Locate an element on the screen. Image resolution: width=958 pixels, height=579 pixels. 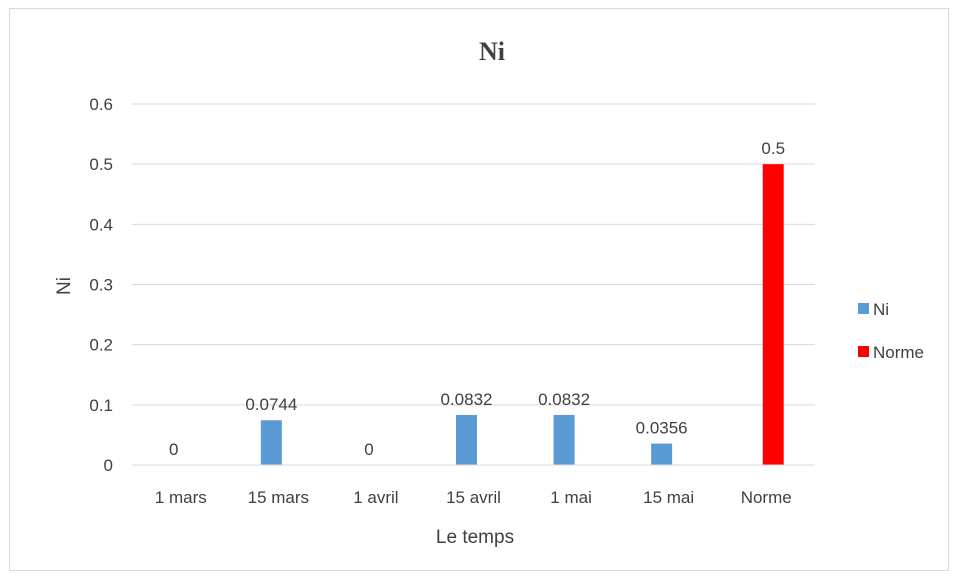
x-category-label: 1 mai is located at coordinates (571, 497).